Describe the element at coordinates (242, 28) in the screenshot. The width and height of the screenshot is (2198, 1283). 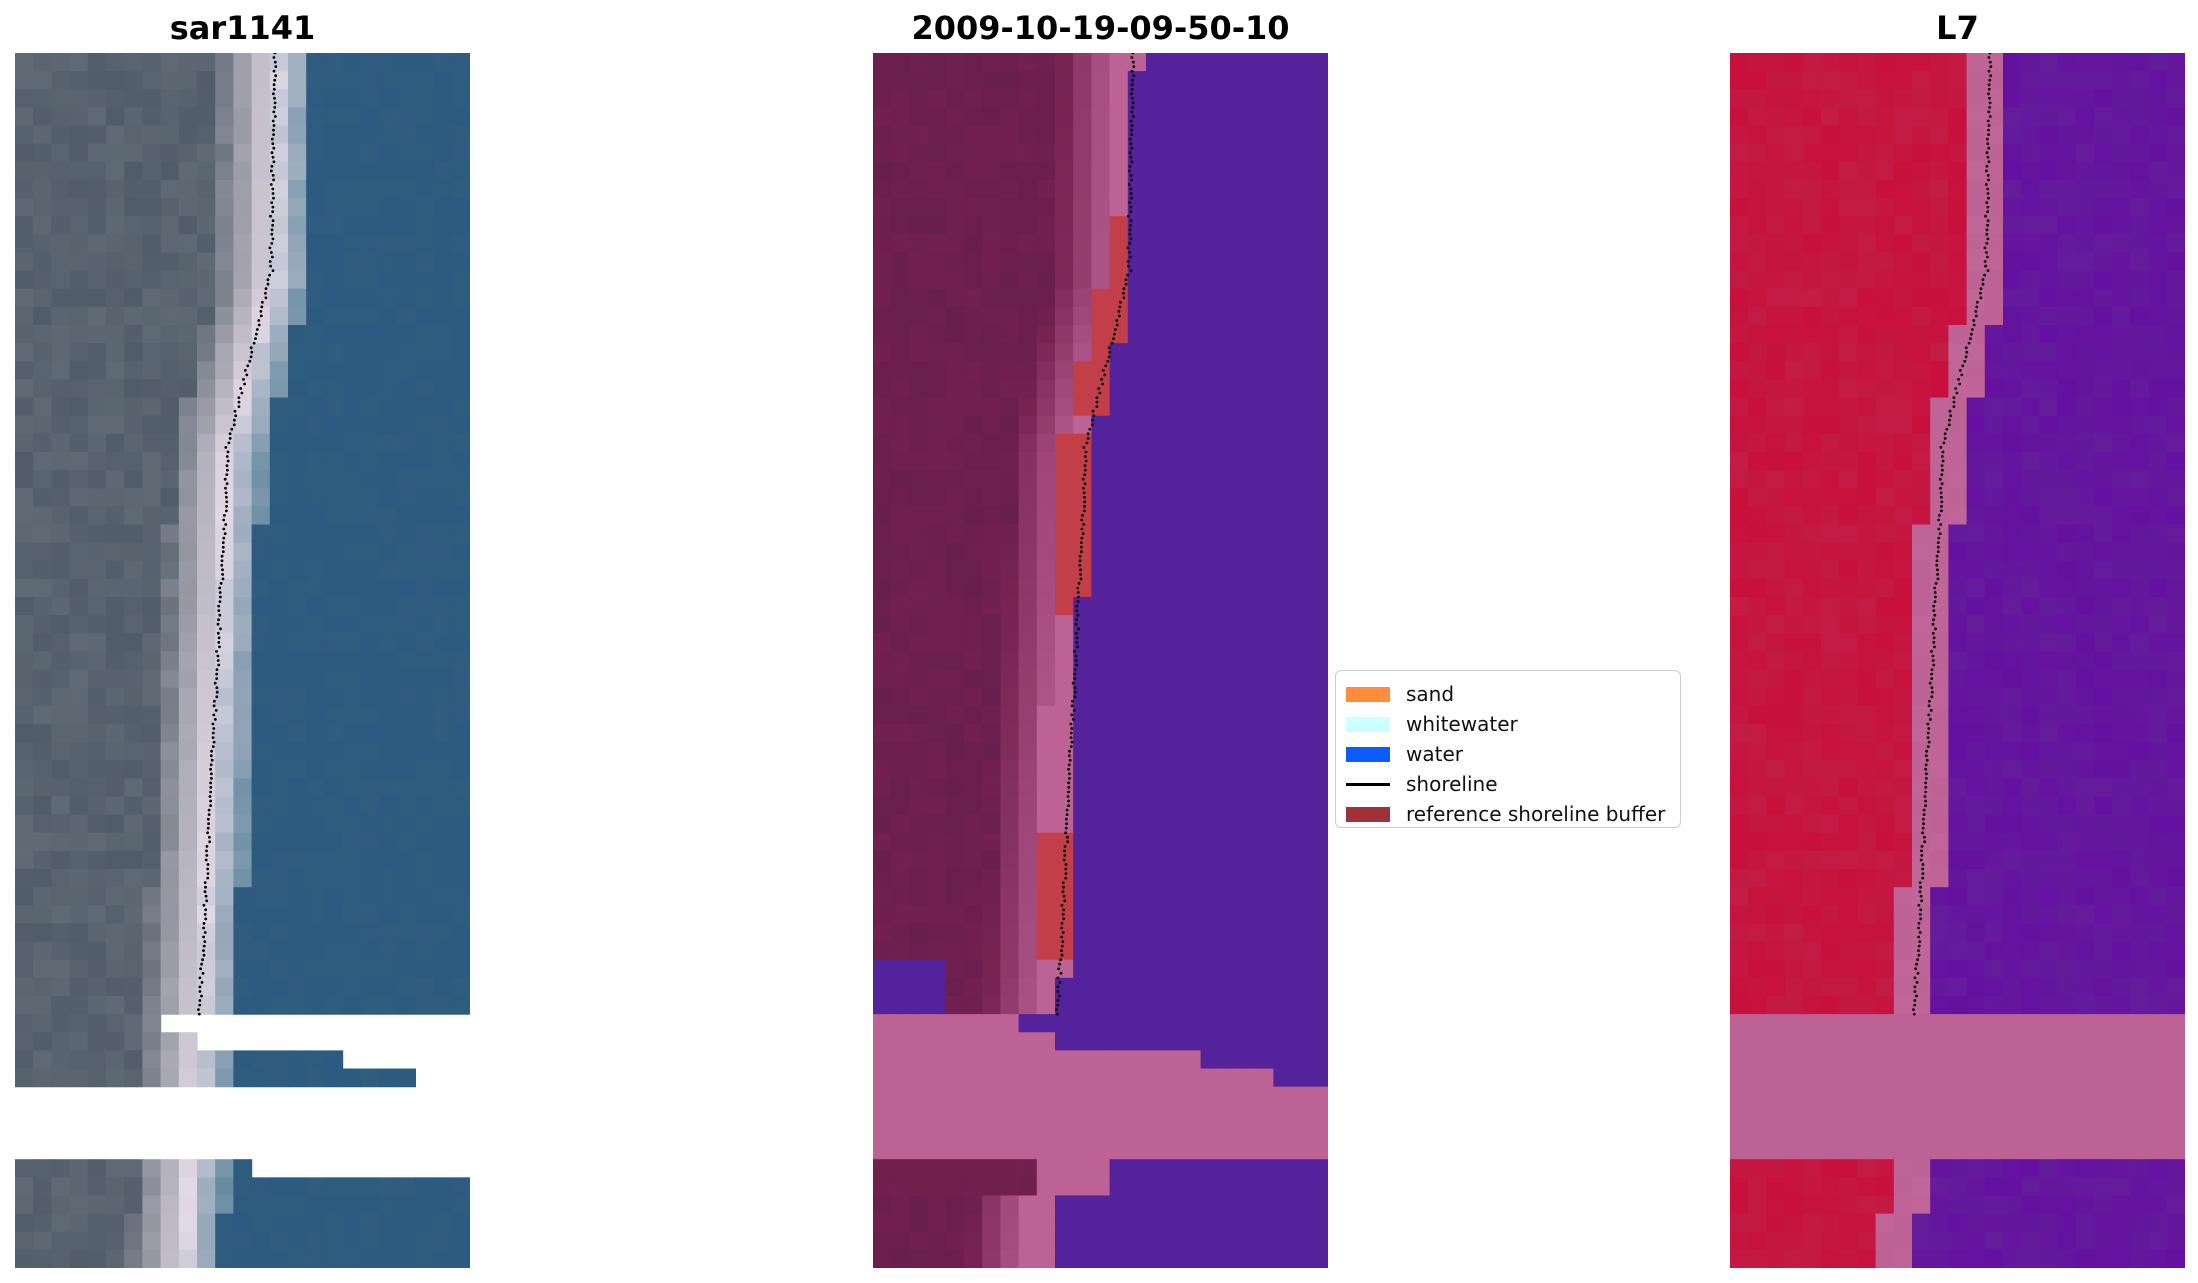
I see `panel-title-rgb: sar1141` at that location.